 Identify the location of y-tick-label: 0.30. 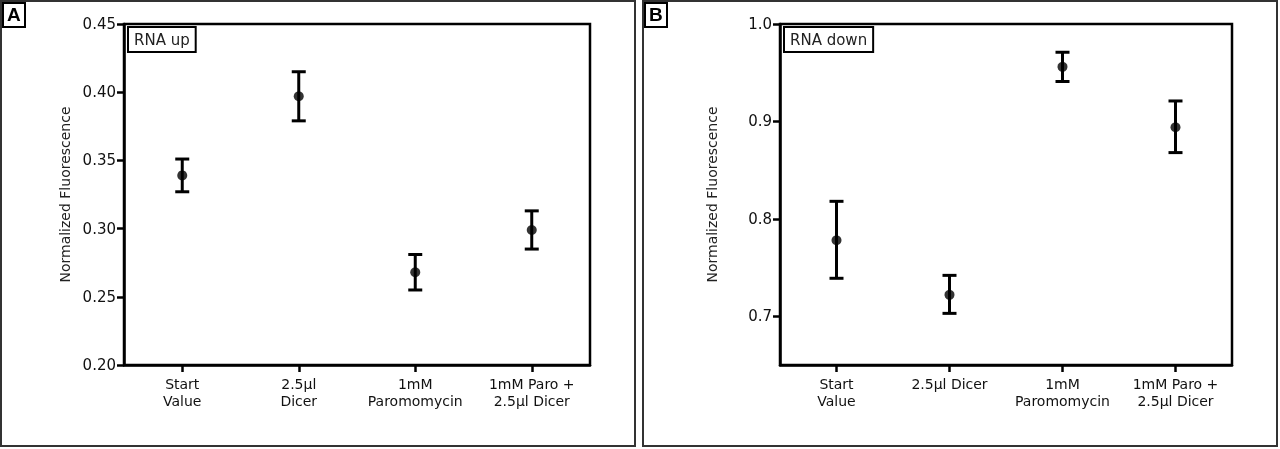
(99, 228).